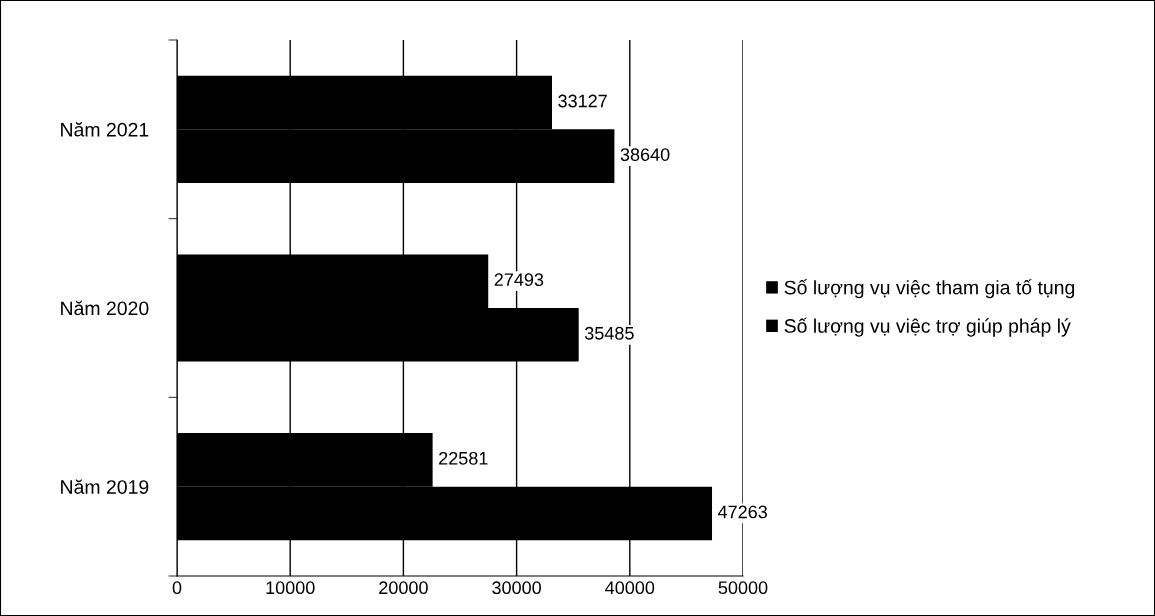 This screenshot has height=616, width=1155. What do you see at coordinates (516, 588) in the screenshot?
I see `x-tick-label: 30000` at bounding box center [516, 588].